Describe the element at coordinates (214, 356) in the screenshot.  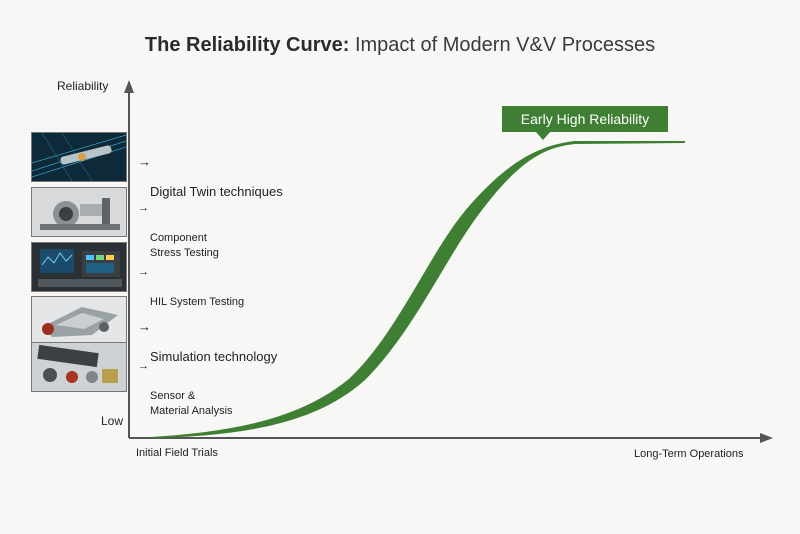
I see `item-label: Simulation technology` at that location.